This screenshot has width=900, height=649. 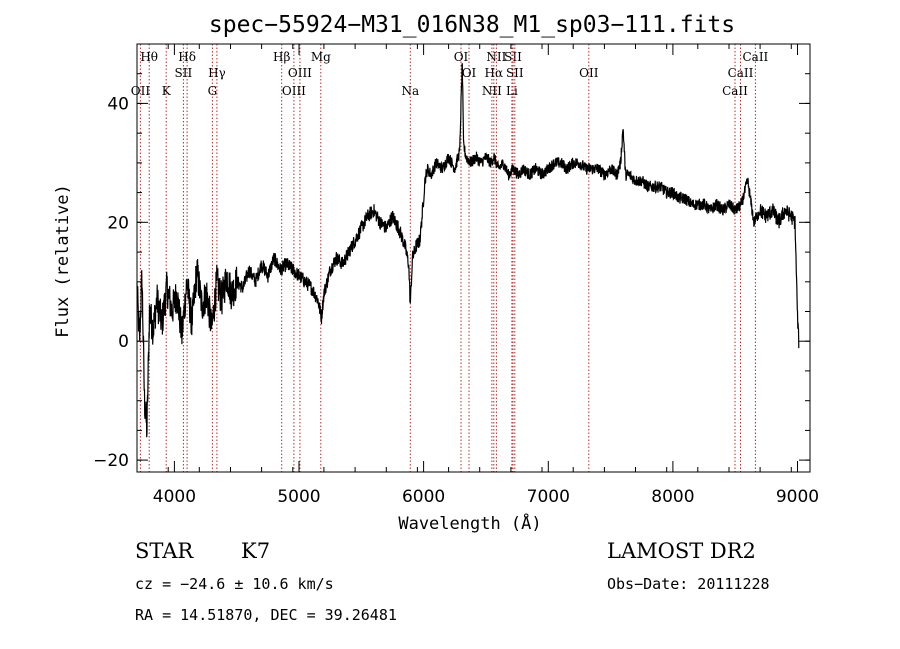 I want to click on y-tick-label: 40, so click(x=118, y=104).